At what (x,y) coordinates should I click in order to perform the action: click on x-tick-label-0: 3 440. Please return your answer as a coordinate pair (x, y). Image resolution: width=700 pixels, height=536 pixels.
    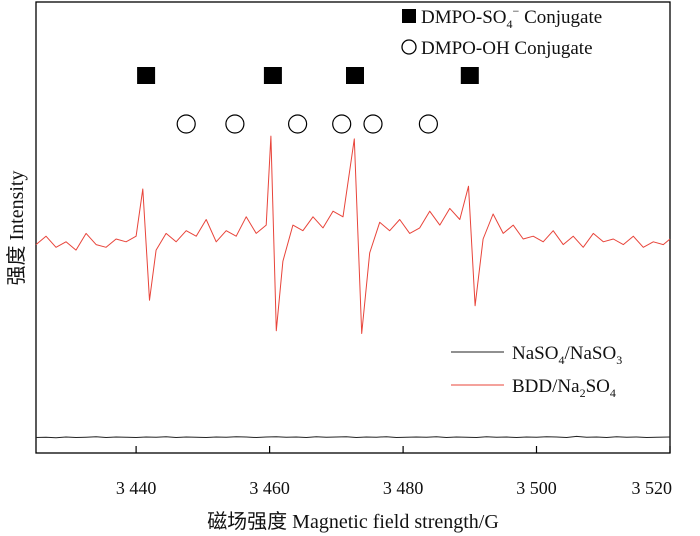
    Looking at the image, I should click on (136, 488).